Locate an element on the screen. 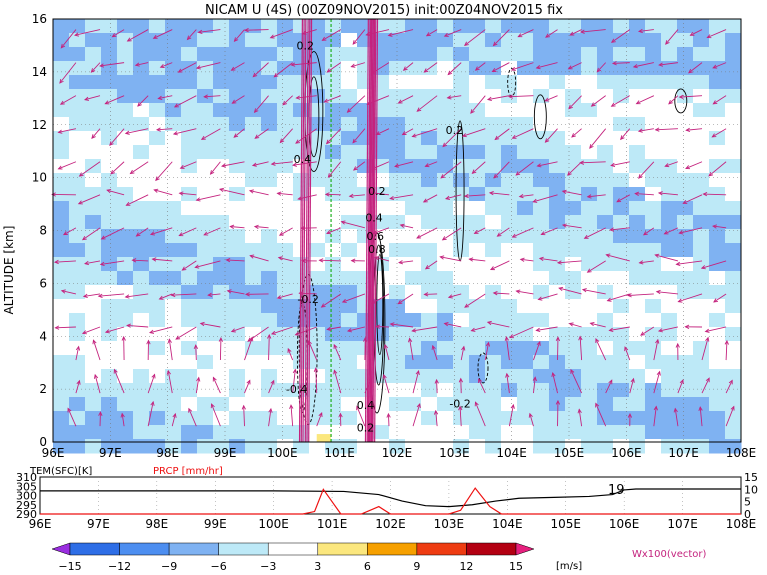 The image size is (767, 575). x-tick-label: 108E is located at coordinates (741, 453).